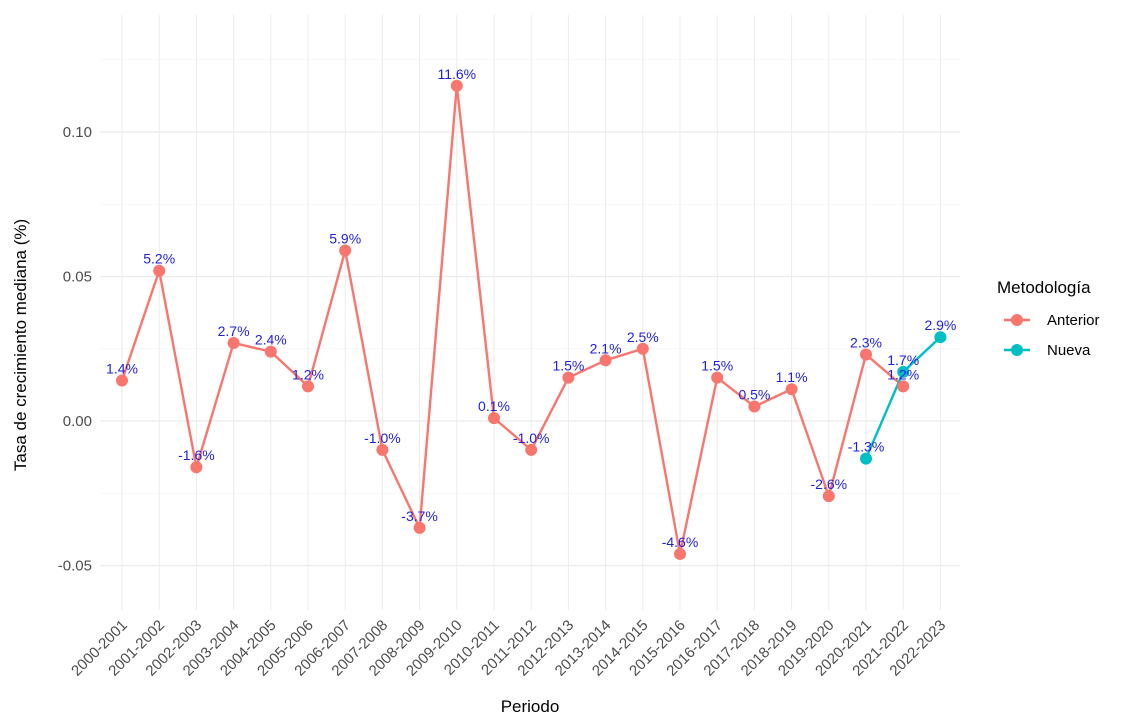 Image resolution: width=1130 pixels, height=715 pixels. I want to click on y-tick-label: -0.05, so click(75, 566).